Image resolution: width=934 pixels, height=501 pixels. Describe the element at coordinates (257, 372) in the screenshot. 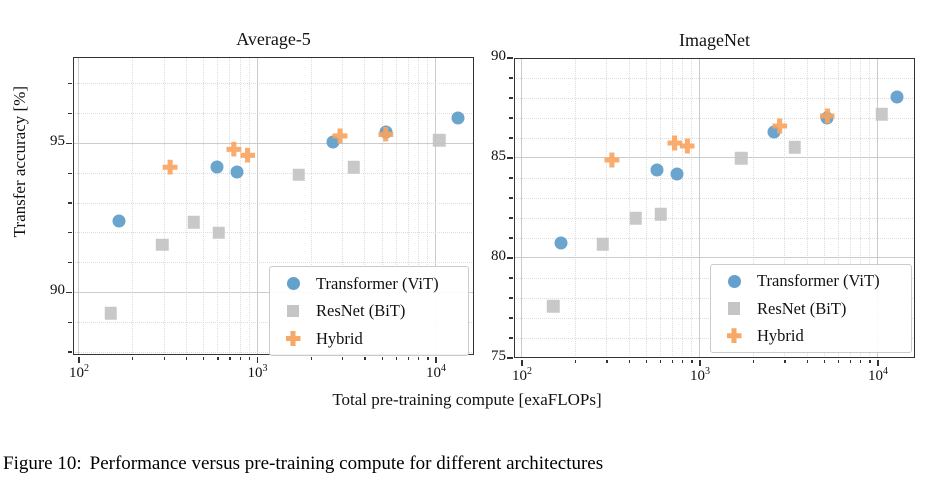

I see `x-tick-label: 10³` at that location.